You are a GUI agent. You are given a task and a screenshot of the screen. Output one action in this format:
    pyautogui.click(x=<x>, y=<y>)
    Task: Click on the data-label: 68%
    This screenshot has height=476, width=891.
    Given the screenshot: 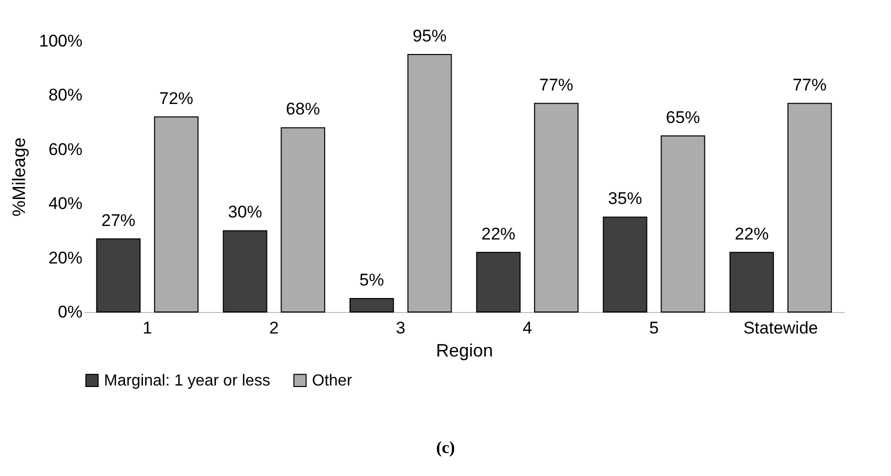 What is the action you would take?
    pyautogui.click(x=303, y=109)
    